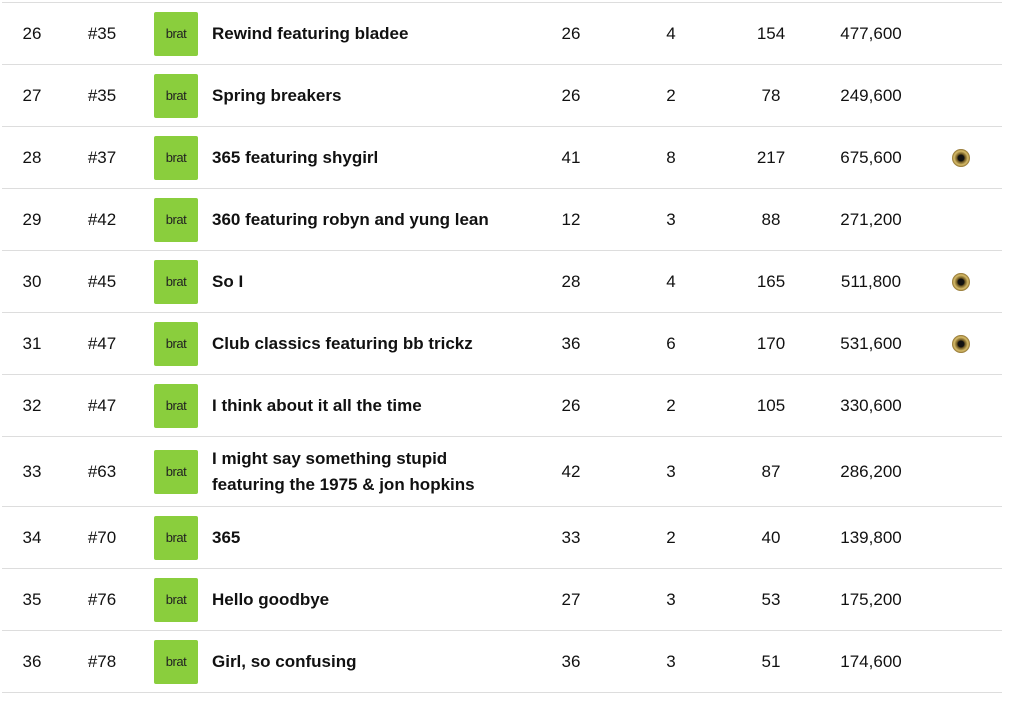 Image resolution: width=1010 pixels, height=708 pixels. What do you see at coordinates (871, 661) in the screenshot?
I see `points: 174,600` at bounding box center [871, 661].